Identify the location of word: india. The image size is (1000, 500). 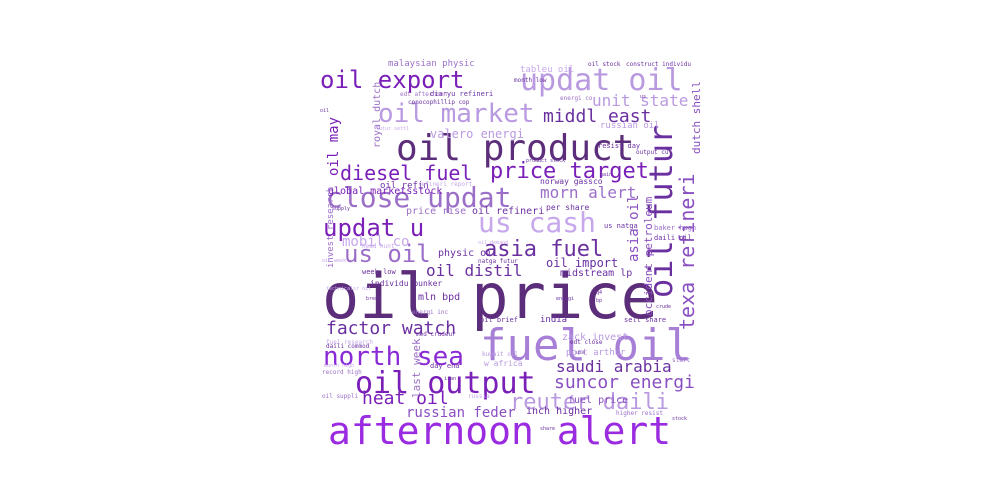
(553, 320).